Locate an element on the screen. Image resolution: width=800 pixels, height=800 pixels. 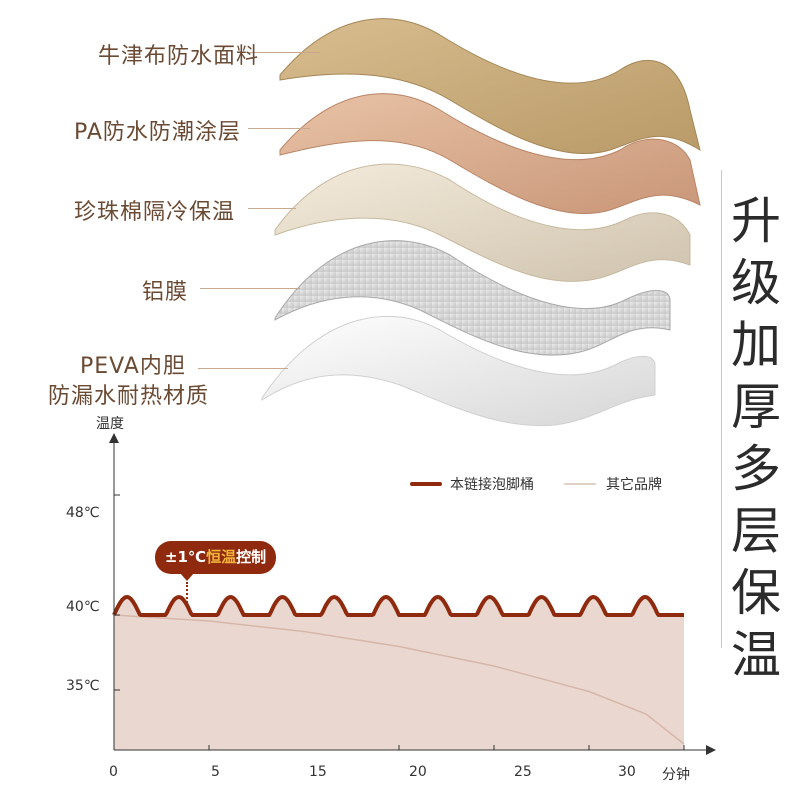
y-tick-label: 35℃ is located at coordinates (83, 686).